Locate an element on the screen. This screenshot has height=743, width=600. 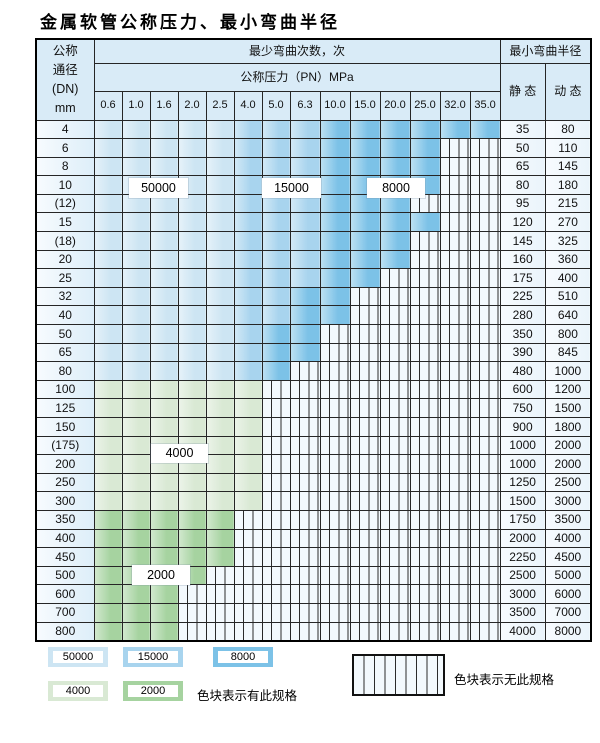
dn-header-line-4: mm is located at coordinates (65, 107).